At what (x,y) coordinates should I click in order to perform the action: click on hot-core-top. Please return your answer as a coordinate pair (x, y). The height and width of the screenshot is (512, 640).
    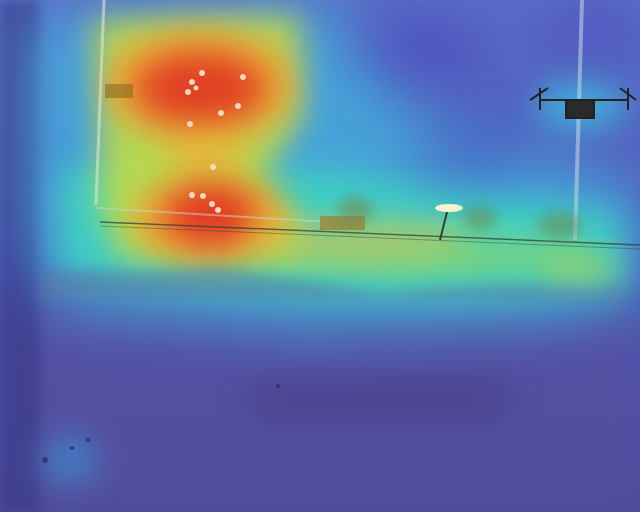
    Looking at the image, I should click on (200, 88).